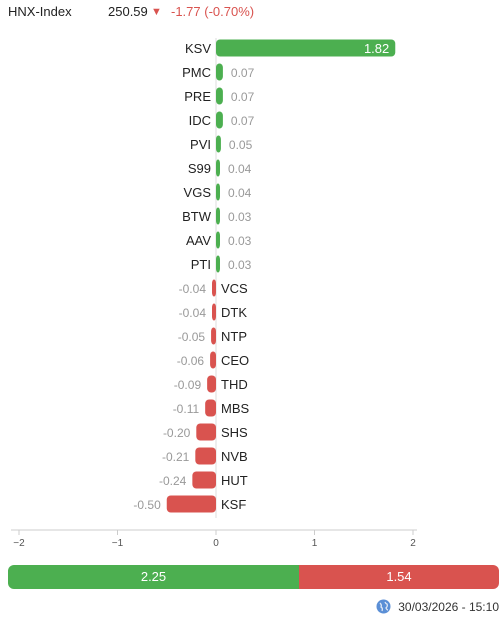  What do you see at coordinates (118, 543) in the screenshot?
I see `x-tick-label: −1` at bounding box center [118, 543].